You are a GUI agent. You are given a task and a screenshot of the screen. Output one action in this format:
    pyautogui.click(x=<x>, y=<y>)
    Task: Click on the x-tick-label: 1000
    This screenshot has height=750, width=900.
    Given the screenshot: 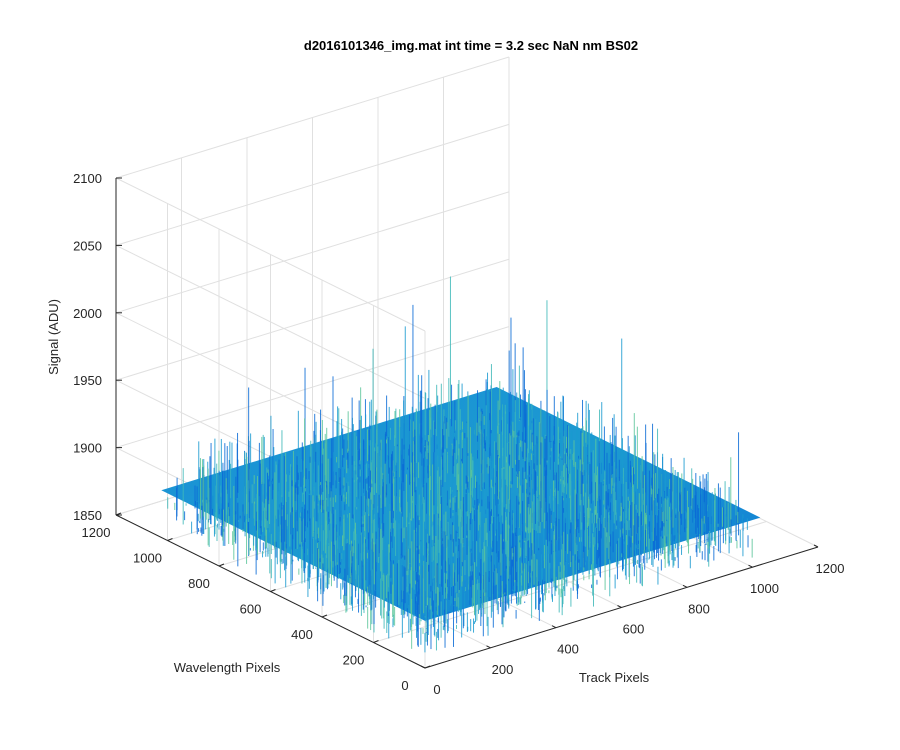 What is the action you would take?
    pyautogui.click(x=764, y=588)
    